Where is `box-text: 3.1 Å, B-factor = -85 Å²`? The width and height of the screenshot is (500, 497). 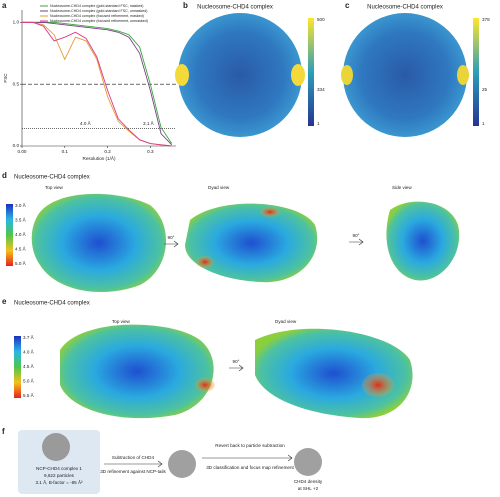
box-text: 3.1 Å, B-factor = -85 Å² is located at coordinates (59, 482).